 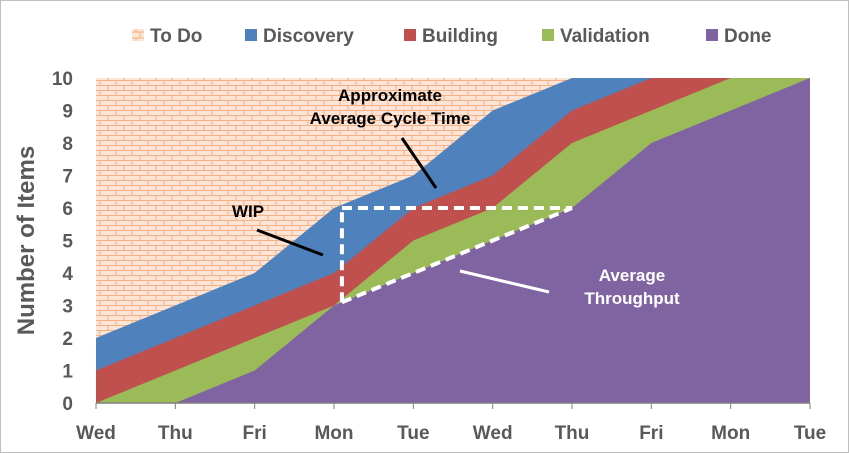 I want to click on annotation-throughput-pointer, so click(x=504, y=281).